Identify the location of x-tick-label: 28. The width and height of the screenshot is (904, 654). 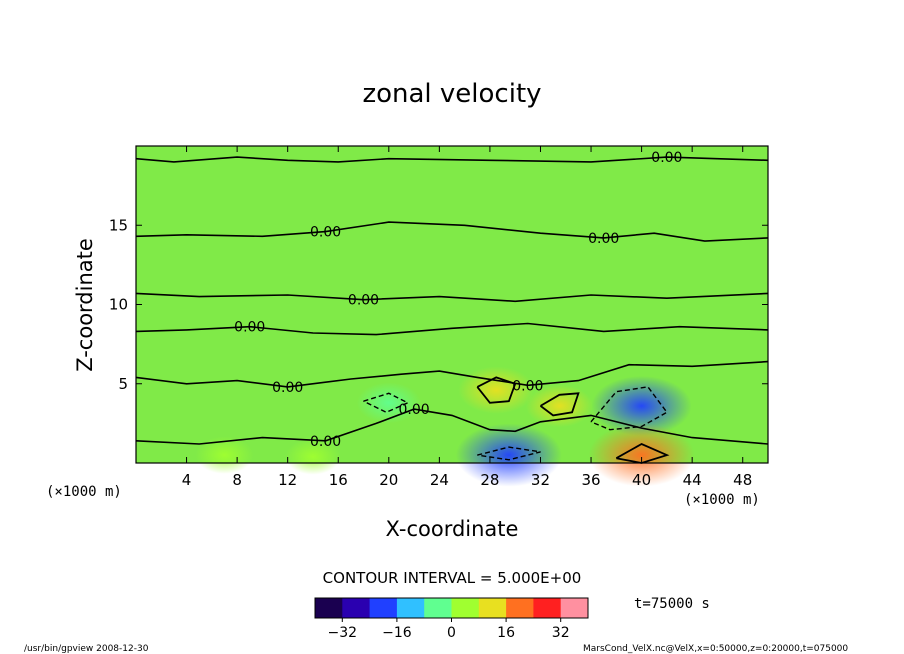
(489, 480).